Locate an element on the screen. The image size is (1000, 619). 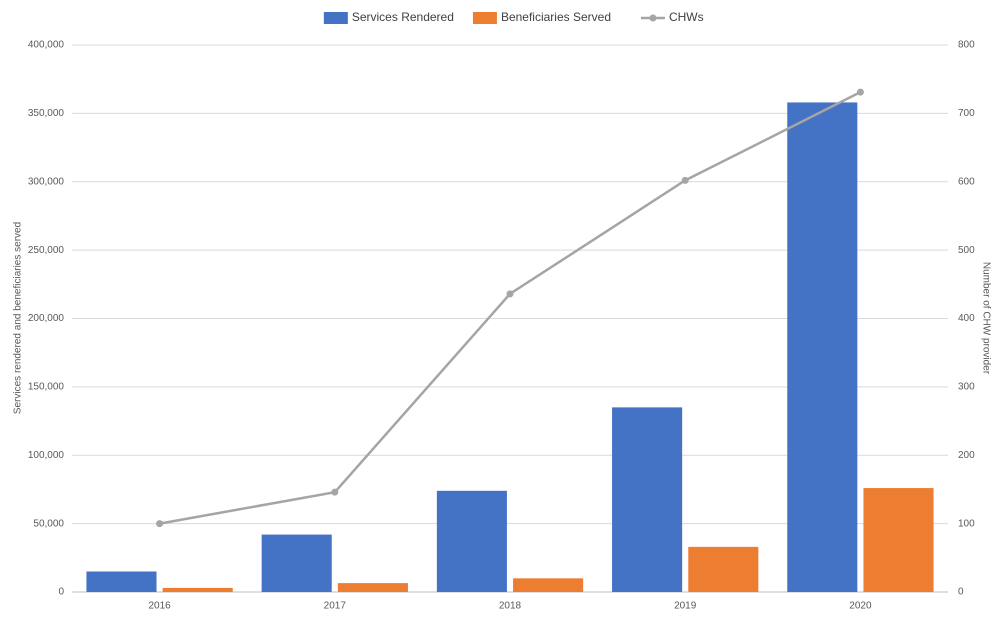
y2-tick-label: 700 is located at coordinates (966, 113).